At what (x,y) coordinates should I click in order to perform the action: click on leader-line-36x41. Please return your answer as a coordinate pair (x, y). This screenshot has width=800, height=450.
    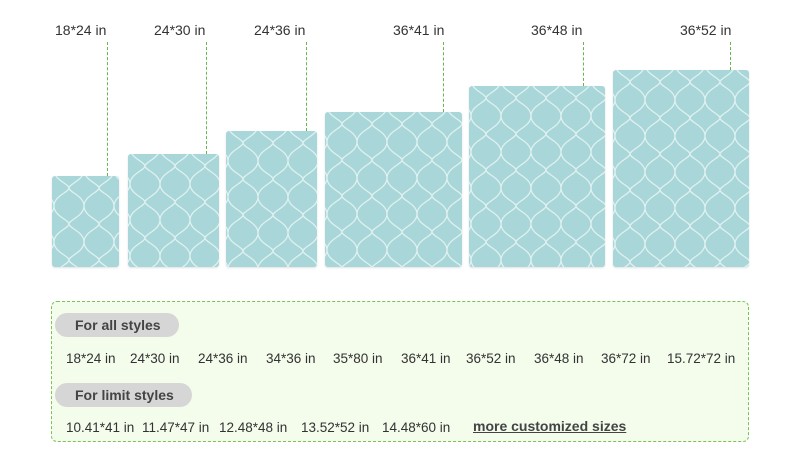
    Looking at the image, I should click on (443, 77).